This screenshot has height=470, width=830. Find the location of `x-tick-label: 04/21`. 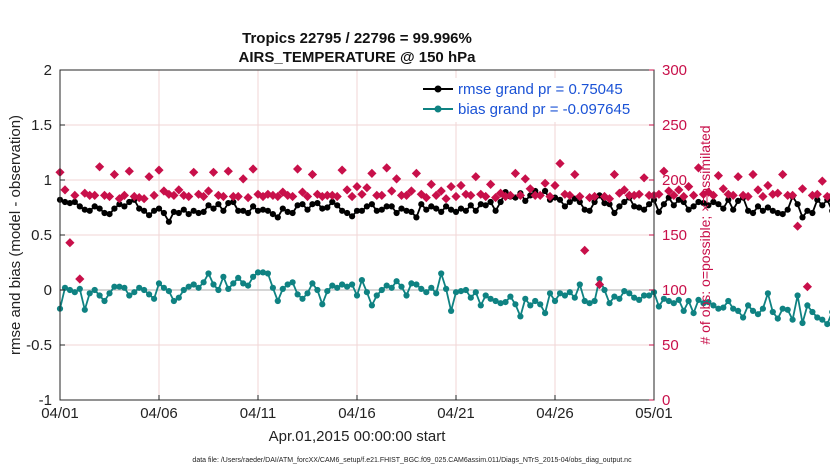

x-tick-label: 04/21 is located at coordinates (456, 413).